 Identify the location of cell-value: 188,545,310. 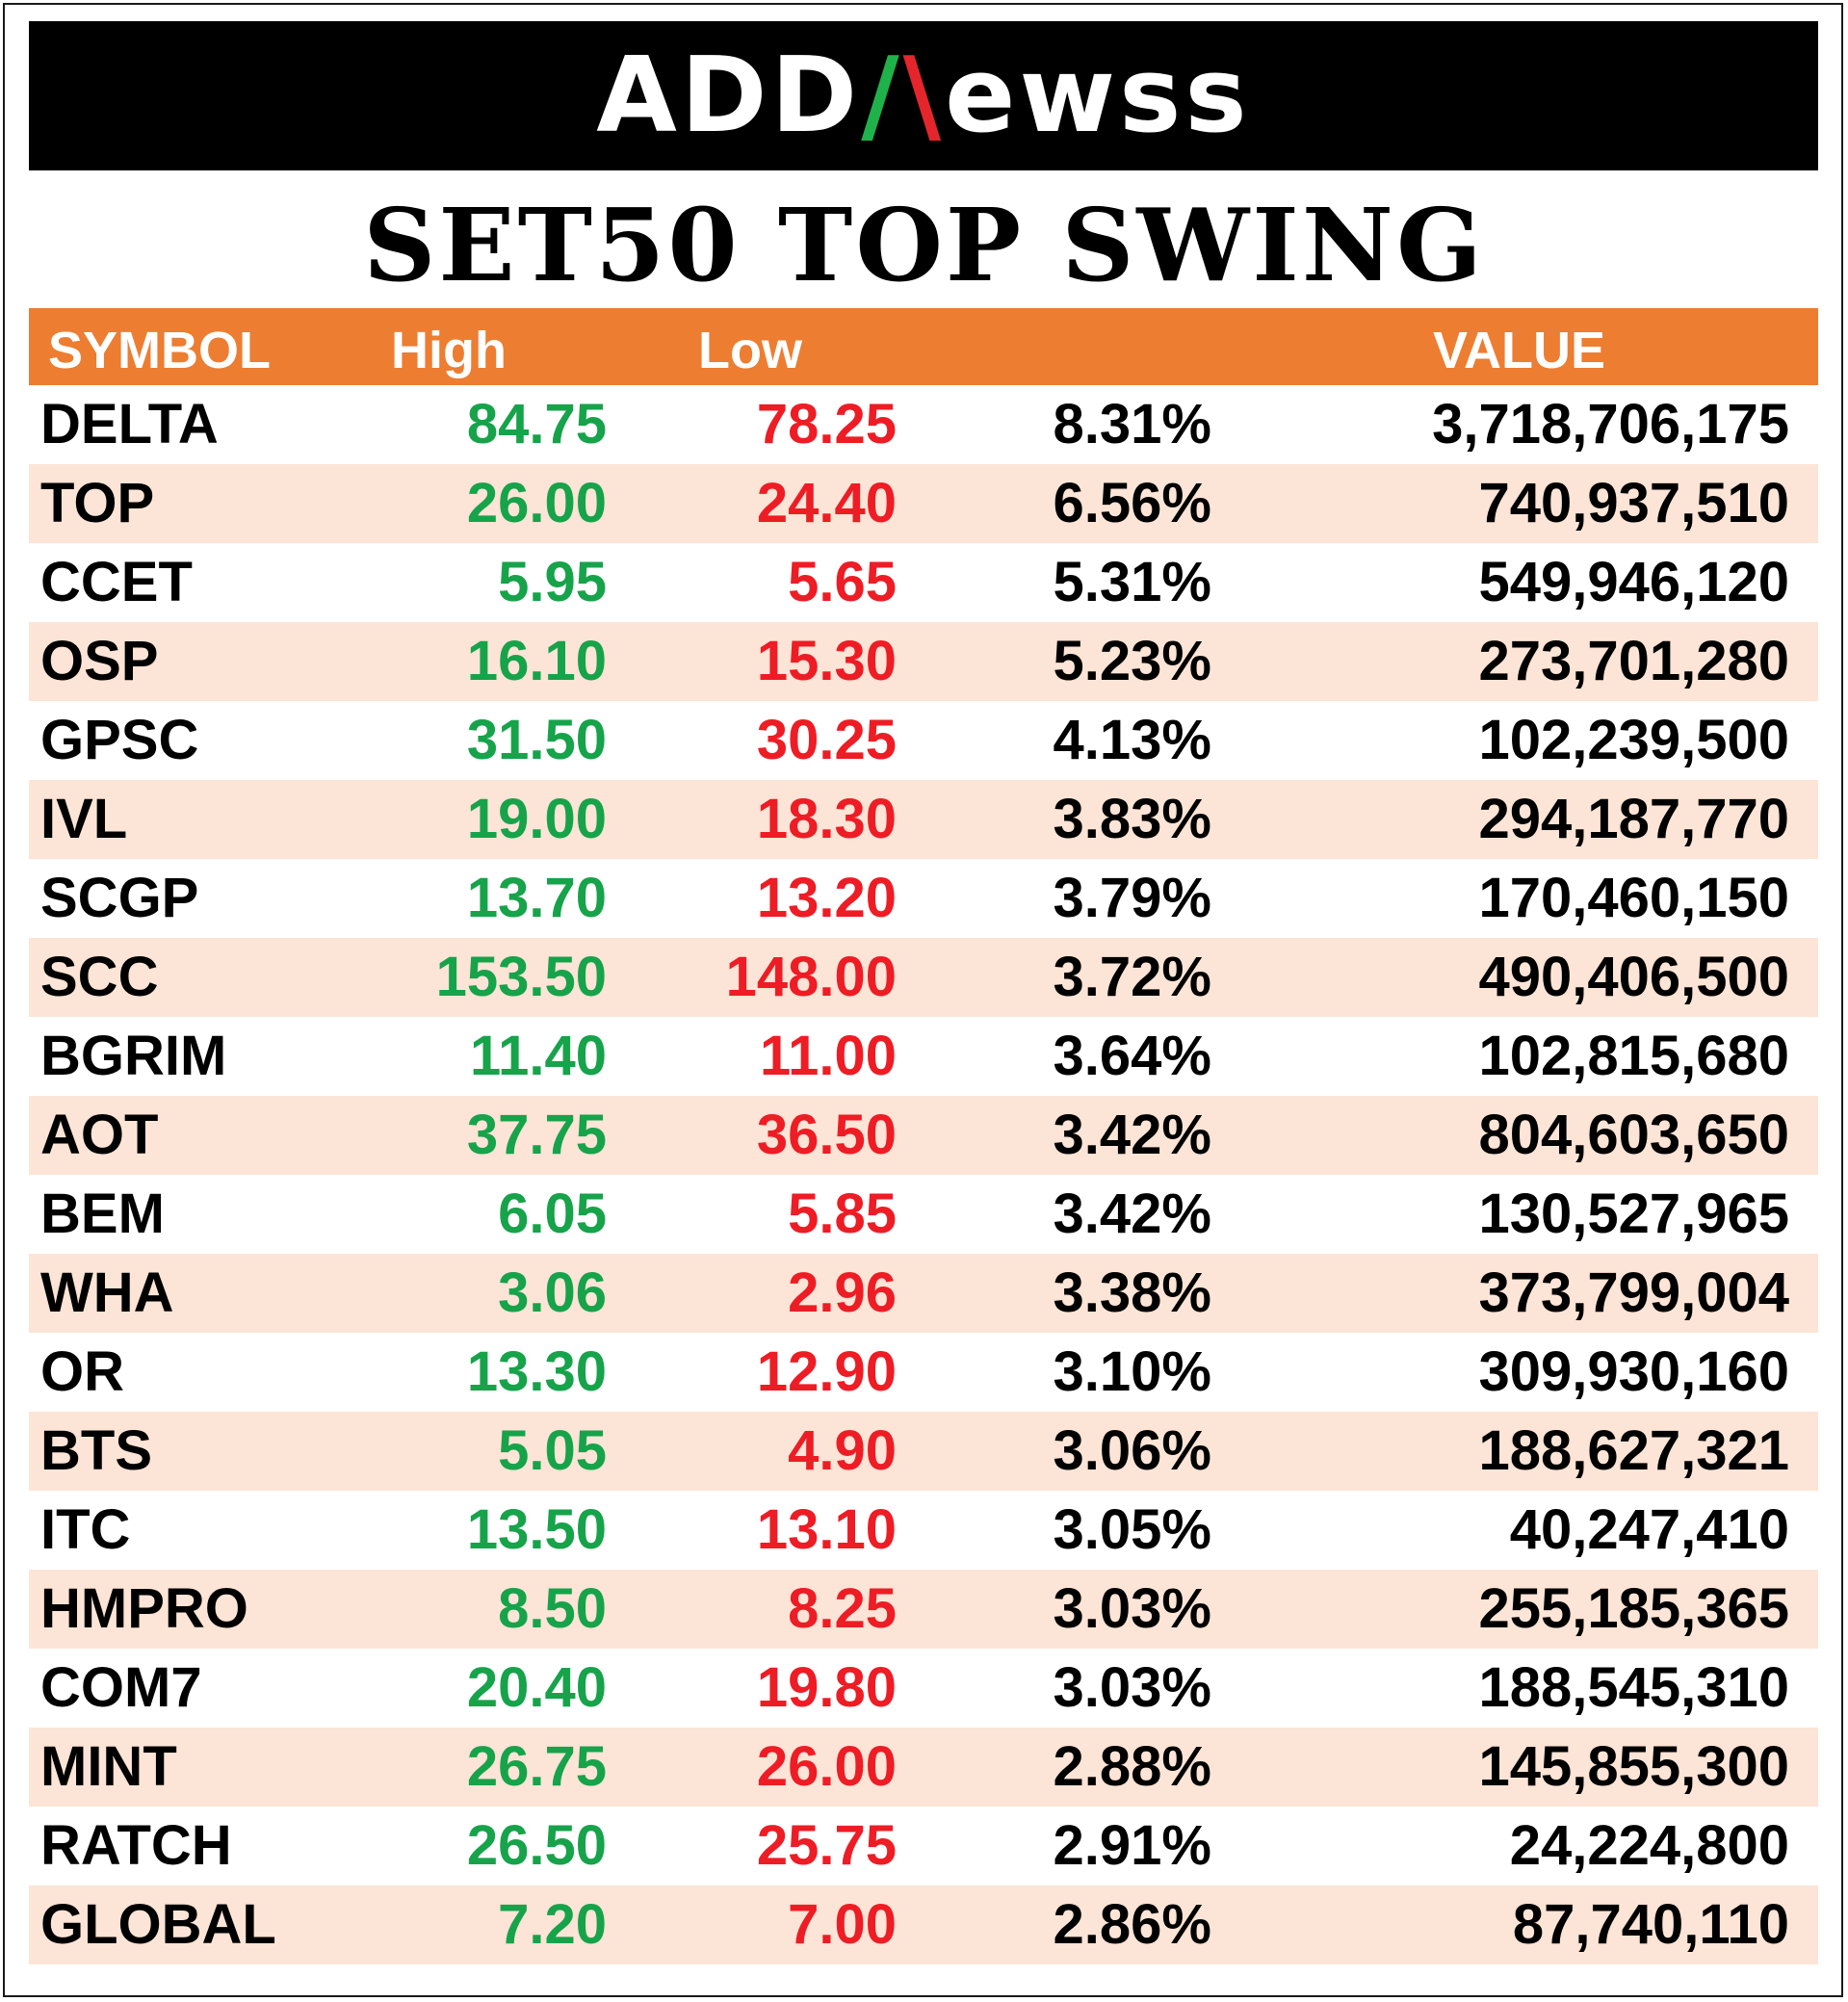
(1633, 1687).